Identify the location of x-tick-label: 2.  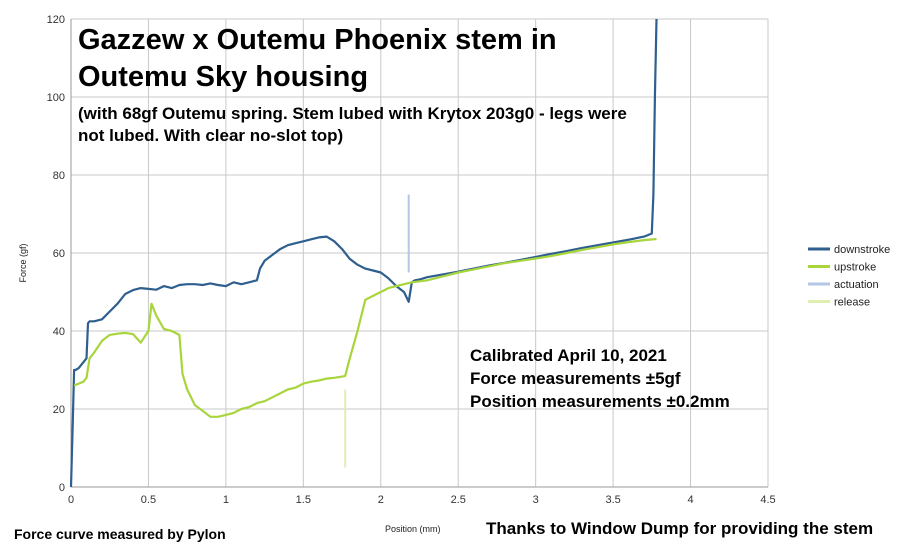
(381, 500).